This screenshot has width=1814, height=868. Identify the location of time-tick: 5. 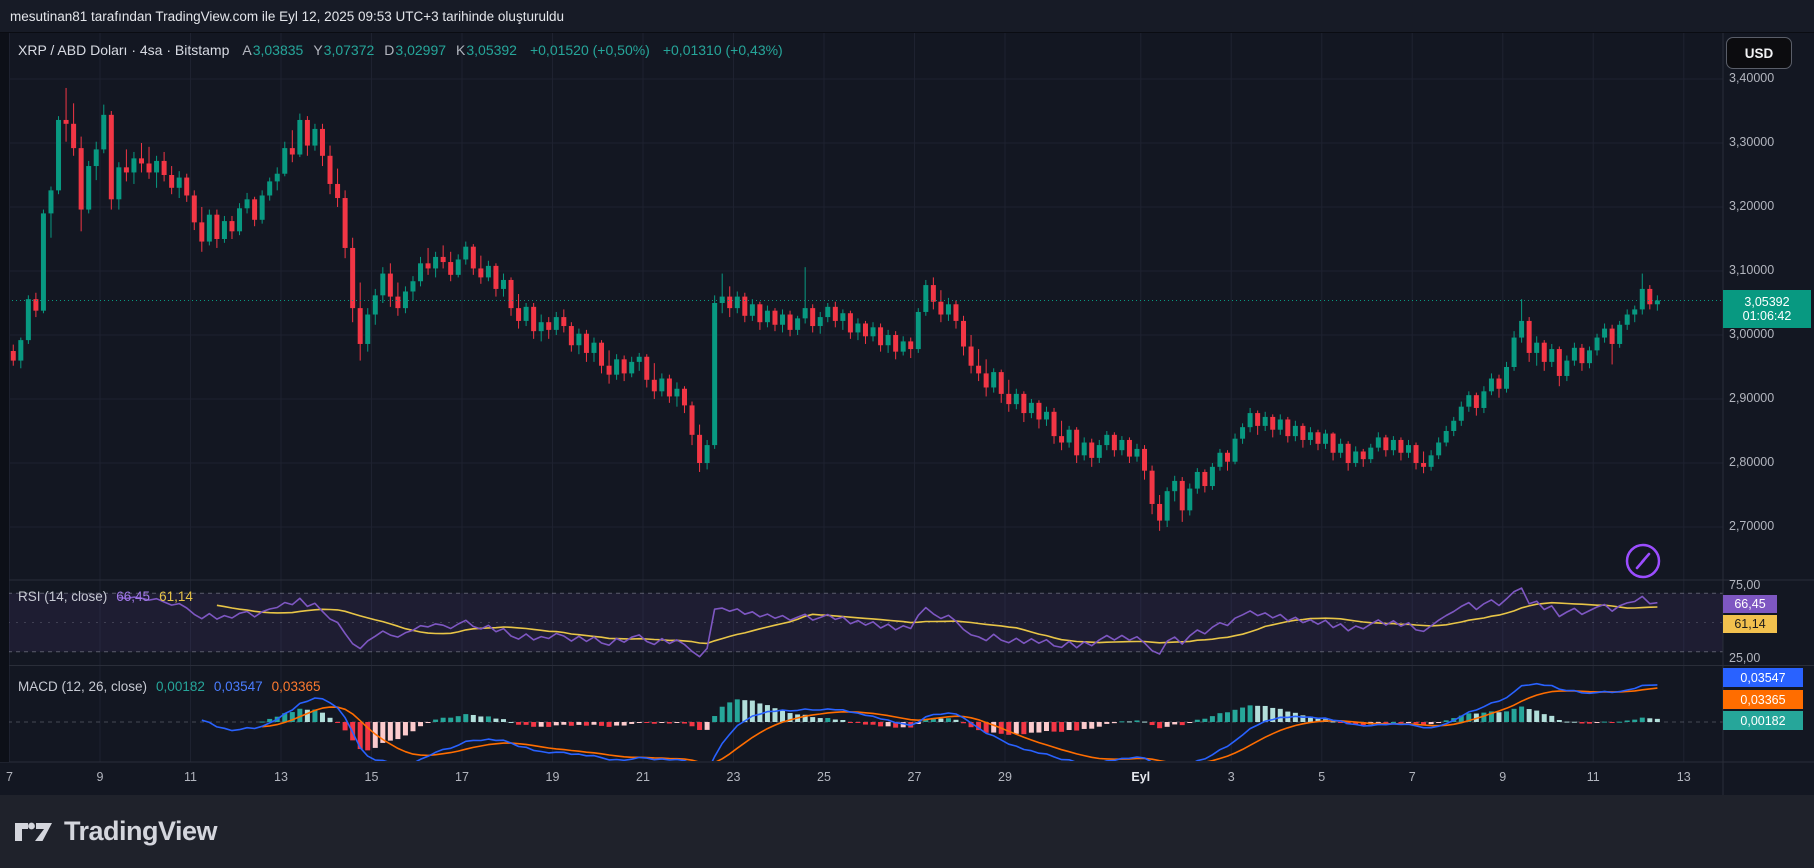
(1322, 777).